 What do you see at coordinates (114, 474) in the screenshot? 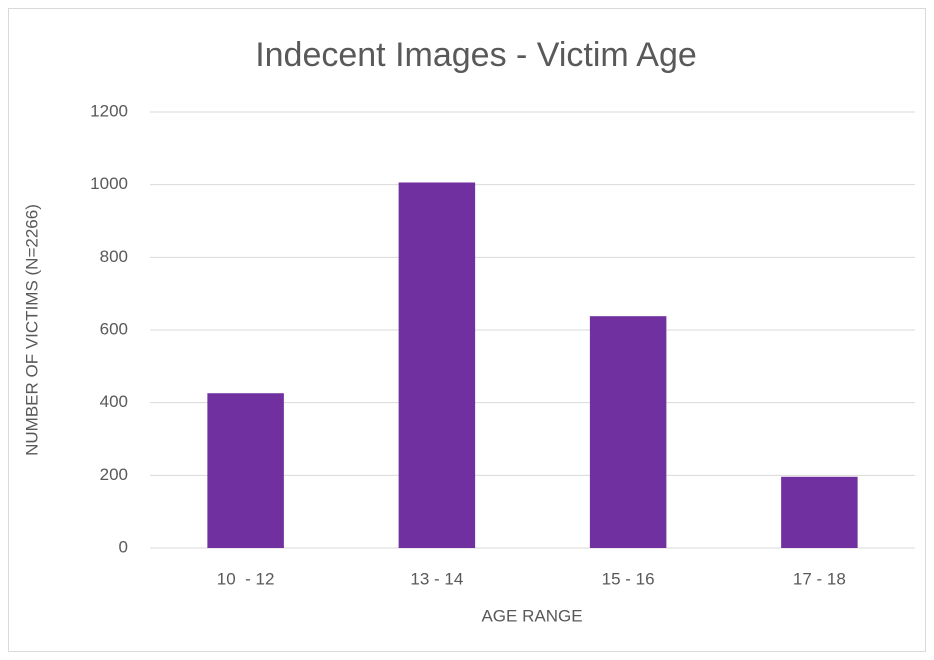
I see `y-tick-label: 200` at bounding box center [114, 474].